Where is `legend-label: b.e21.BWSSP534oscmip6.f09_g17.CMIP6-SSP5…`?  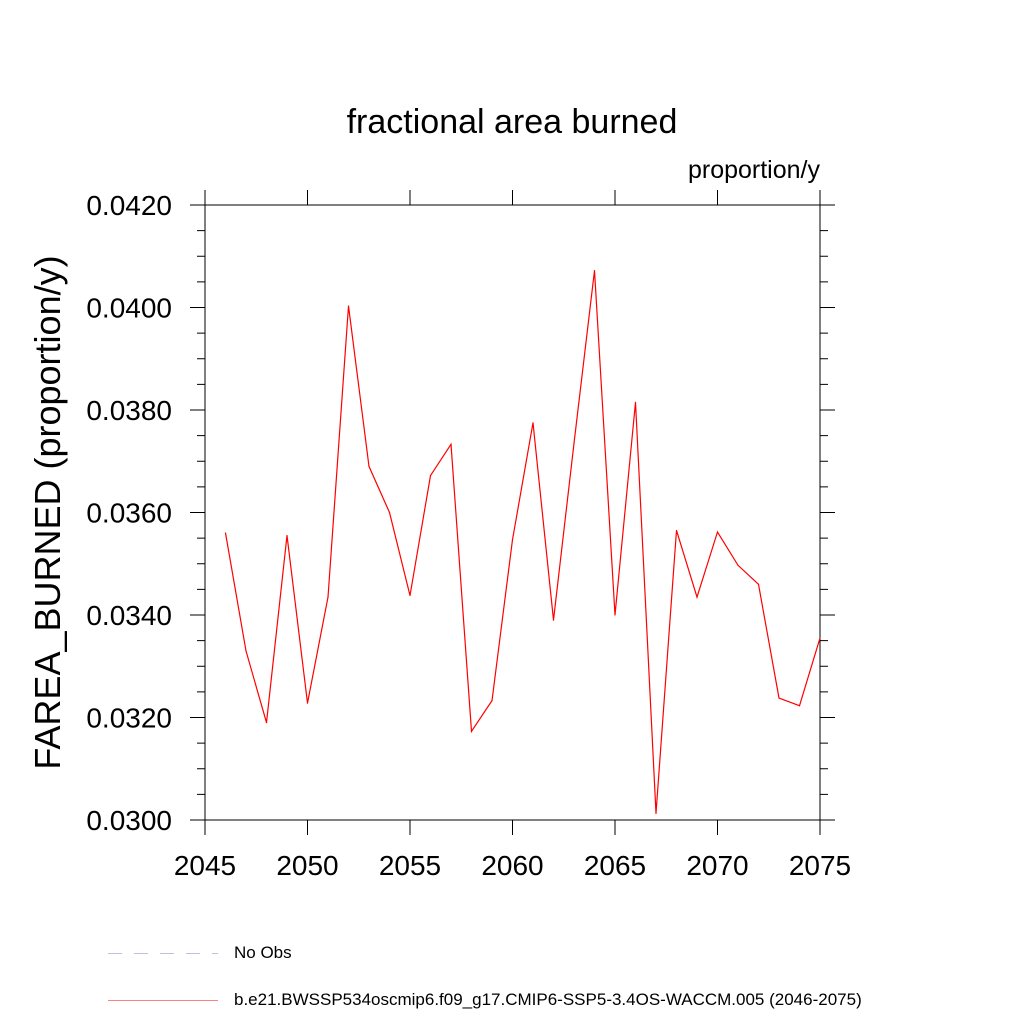
legend-label: b.e21.BWSSP534oscmip6.f09_g17.CMIP6-SSP5… is located at coordinates (548, 999).